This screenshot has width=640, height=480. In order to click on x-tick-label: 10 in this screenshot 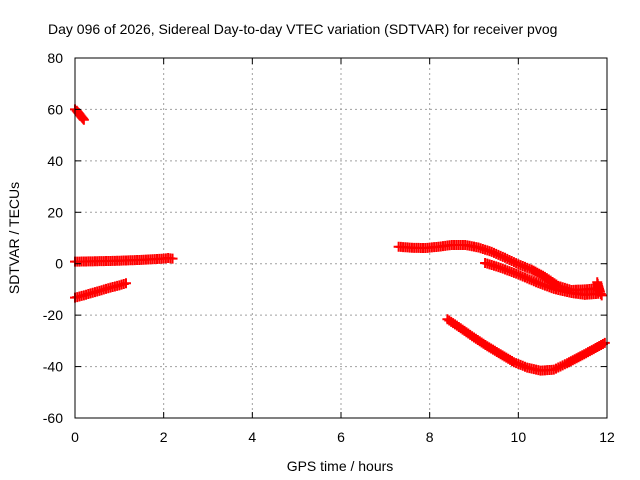, I will do `click(519, 437)`.